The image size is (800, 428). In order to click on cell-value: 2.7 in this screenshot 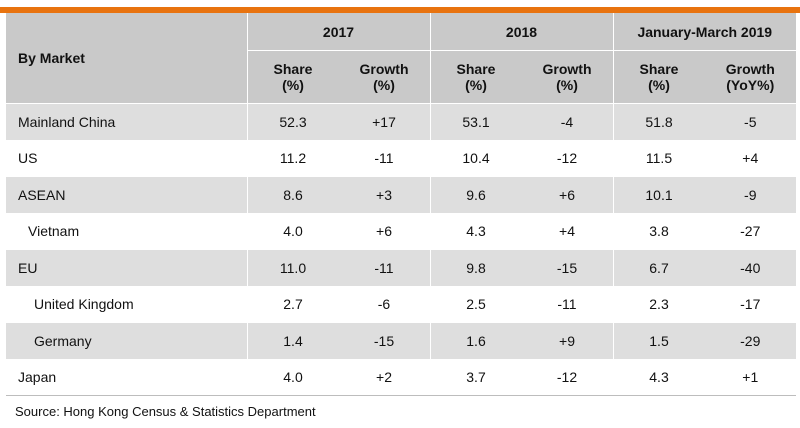, I will do `click(292, 304)`.